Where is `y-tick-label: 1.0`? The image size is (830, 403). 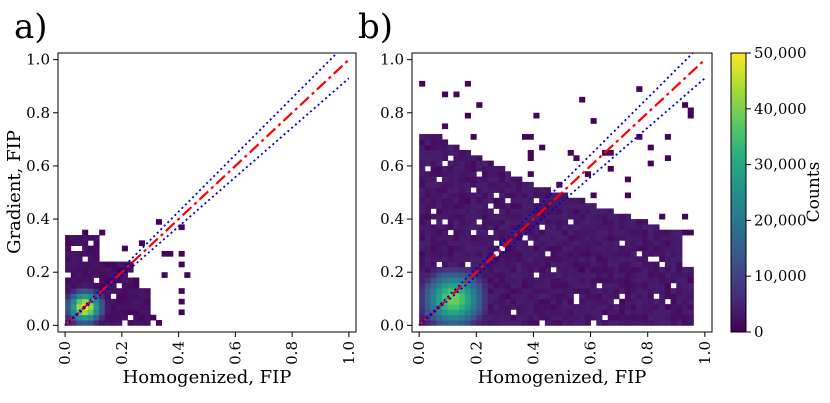
y-tick-label: 1.0 is located at coordinates (38, 60).